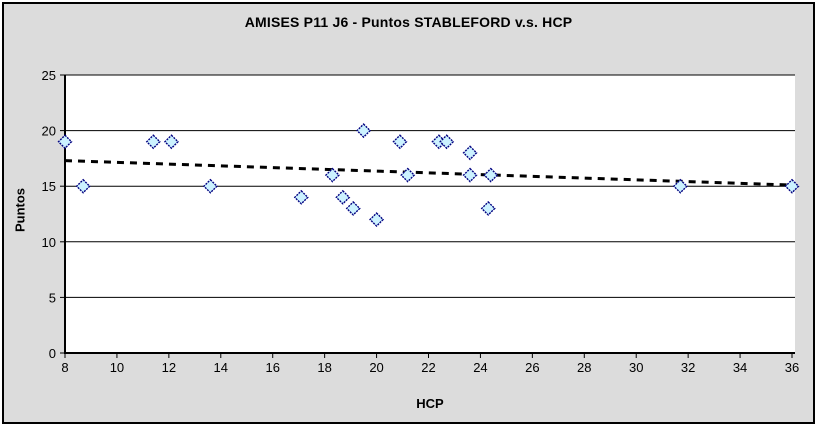  What do you see at coordinates (740, 367) in the screenshot?
I see `x-tick-label: 34` at bounding box center [740, 367].